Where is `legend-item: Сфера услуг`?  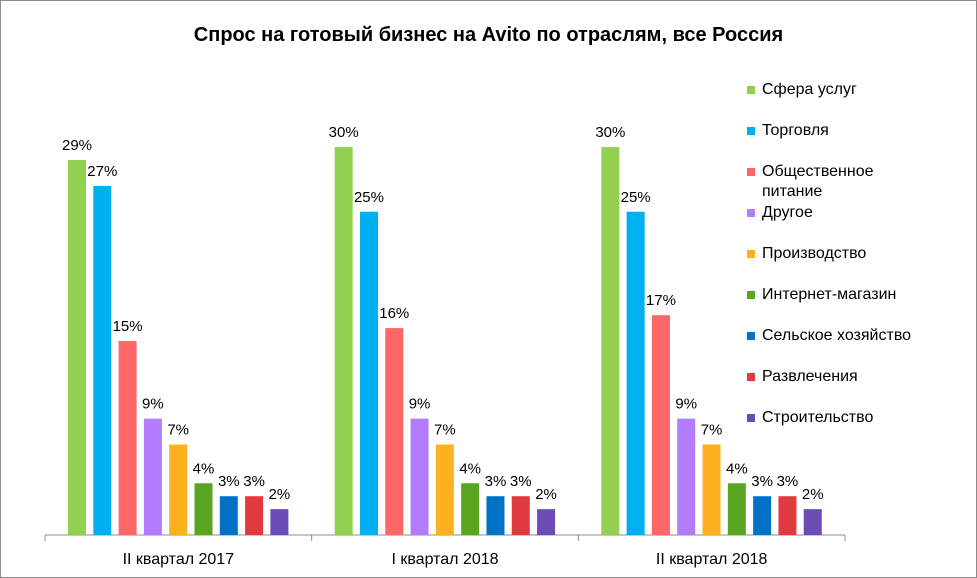 legend-item: Сфера услуг is located at coordinates (802, 90).